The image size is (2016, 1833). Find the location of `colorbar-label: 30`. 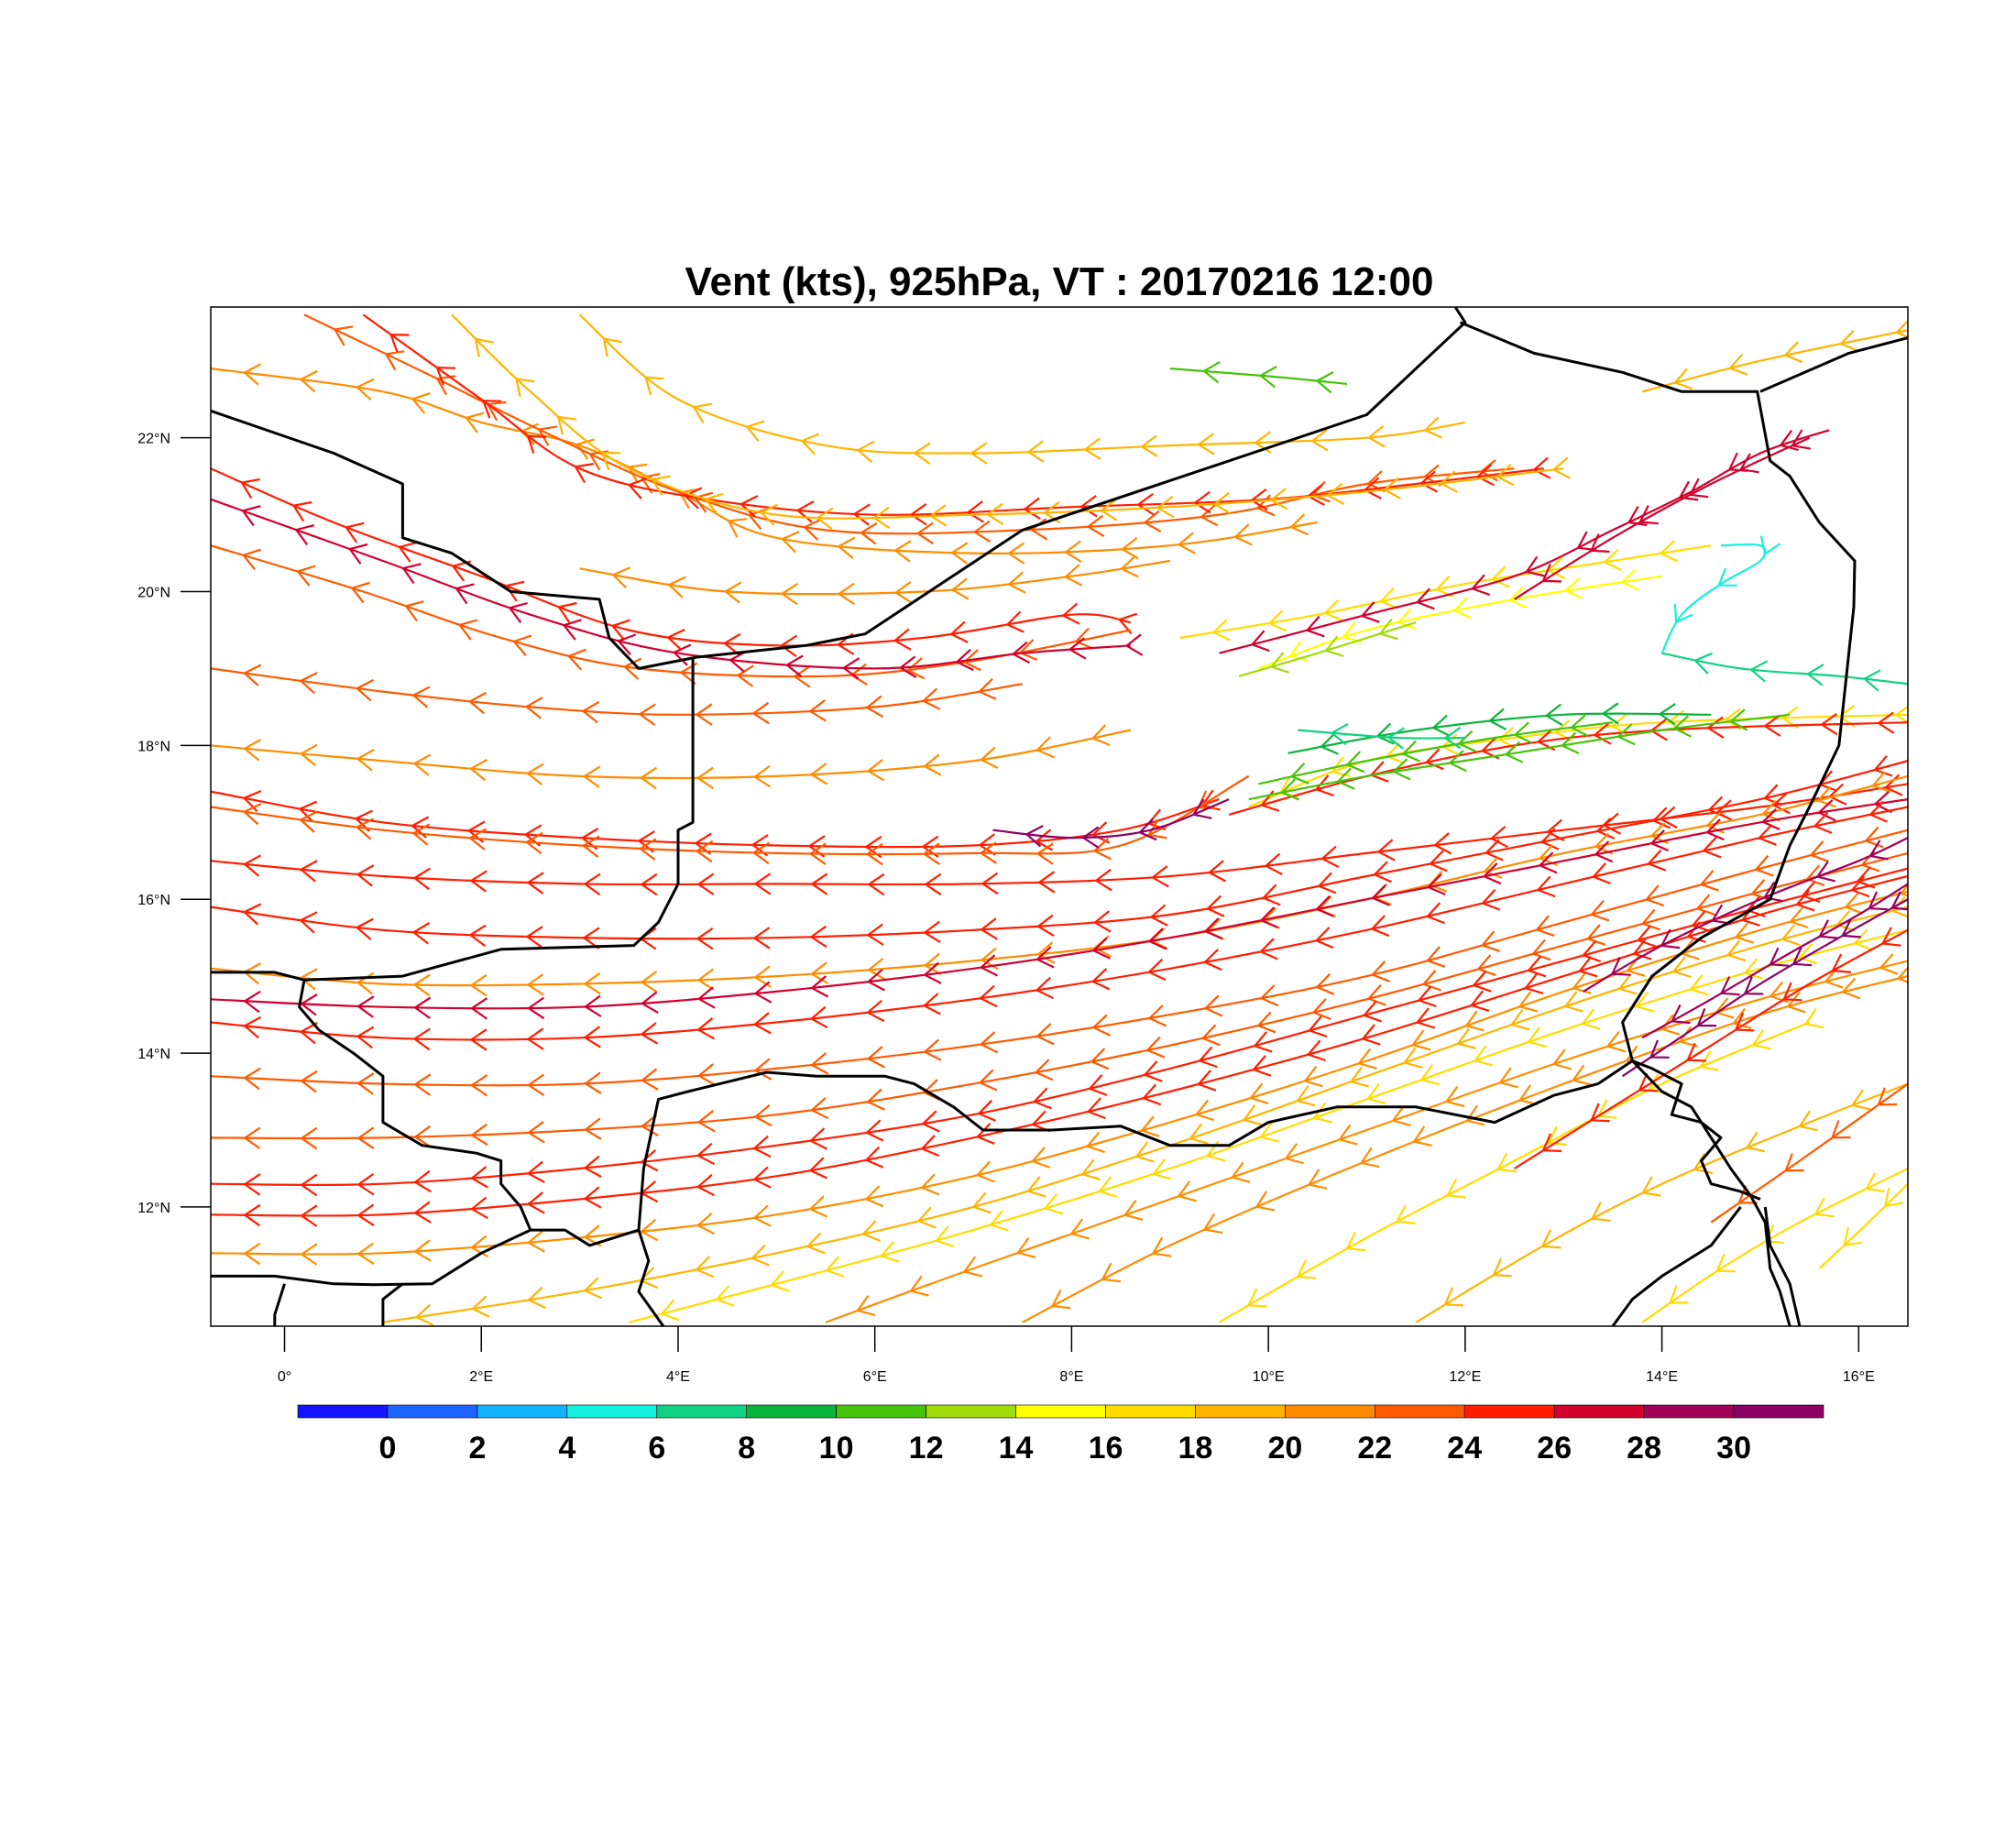

colorbar-label: 30 is located at coordinates (1733, 1448).